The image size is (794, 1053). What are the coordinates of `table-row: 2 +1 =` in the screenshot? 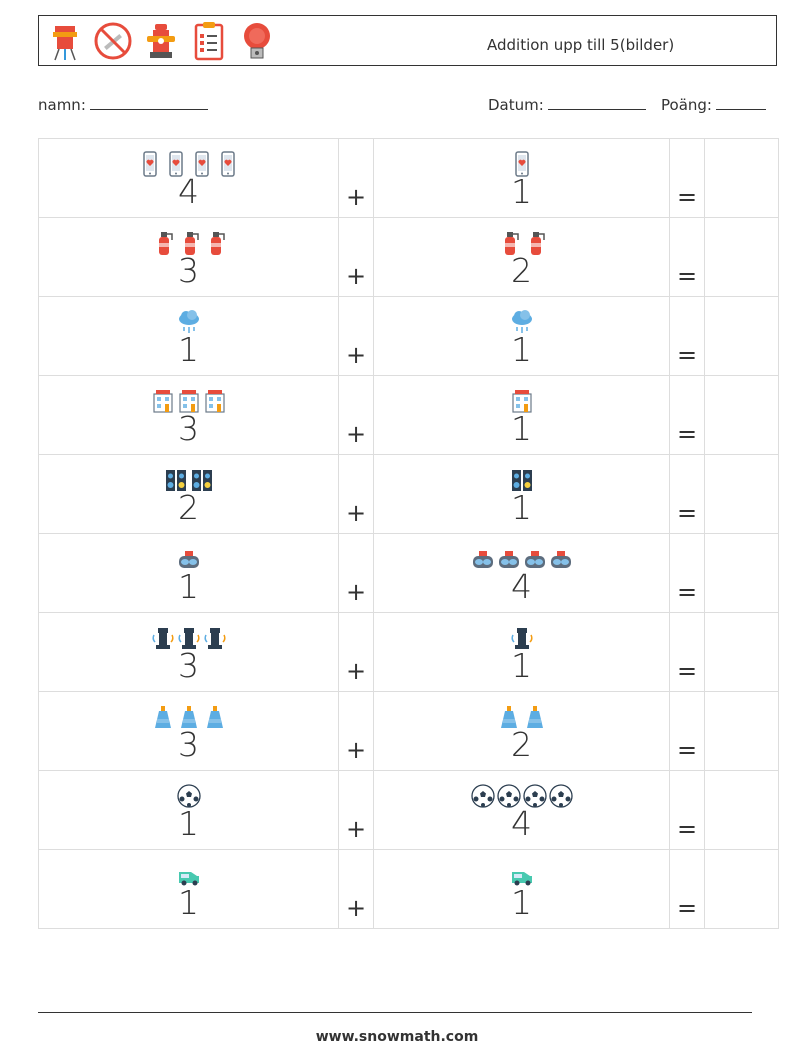 It's located at (408, 494).